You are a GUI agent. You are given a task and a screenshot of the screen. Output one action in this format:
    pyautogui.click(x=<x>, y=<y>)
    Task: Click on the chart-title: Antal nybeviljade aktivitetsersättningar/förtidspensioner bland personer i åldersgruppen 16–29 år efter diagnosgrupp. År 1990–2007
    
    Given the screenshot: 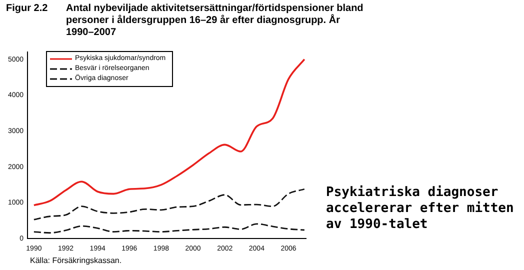 What is the action you would take?
    pyautogui.click(x=215, y=21)
    